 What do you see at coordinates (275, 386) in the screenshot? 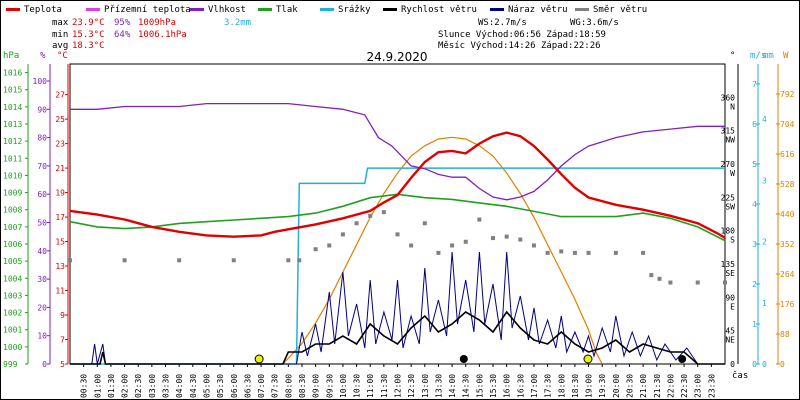
I see `tick-x: 07:30` at bounding box center [275, 386].